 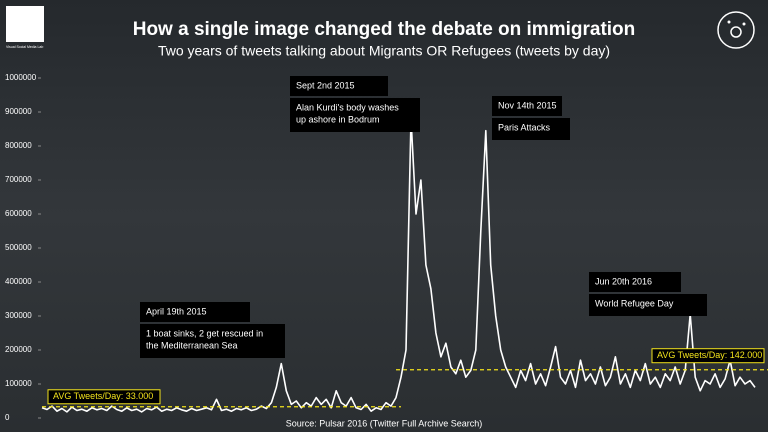 What do you see at coordinates (18, 315) in the screenshot?
I see `y-tick-label: 300000` at bounding box center [18, 315].